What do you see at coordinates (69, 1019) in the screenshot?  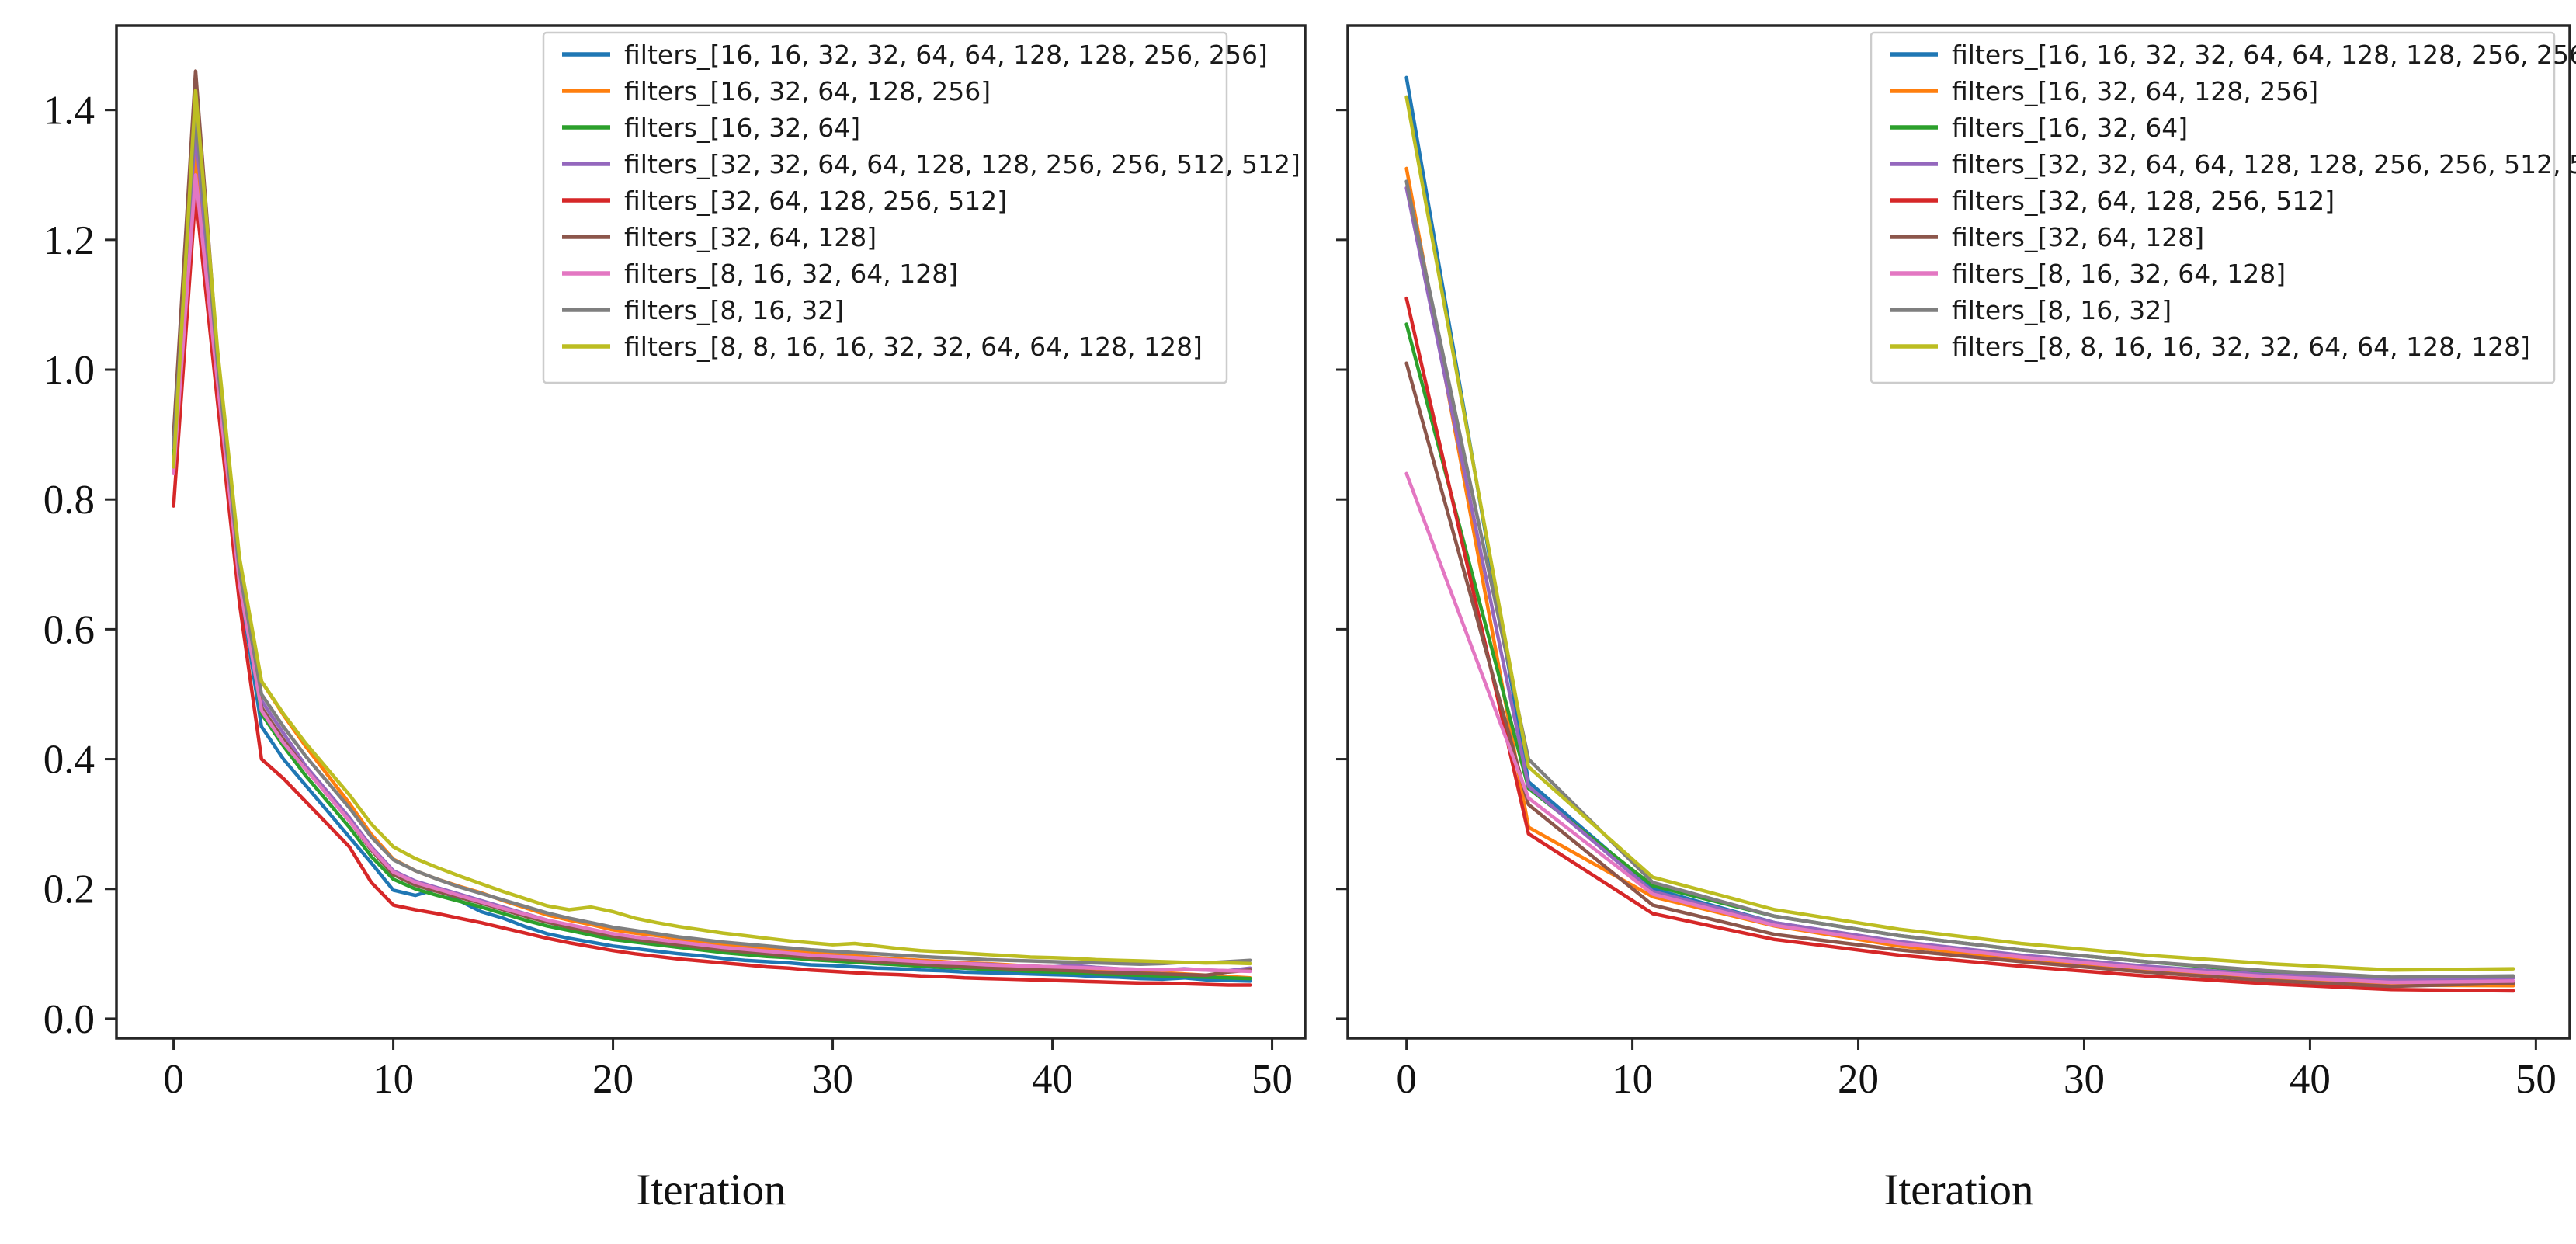 I see `y-tick-label: 0.0` at bounding box center [69, 1019].